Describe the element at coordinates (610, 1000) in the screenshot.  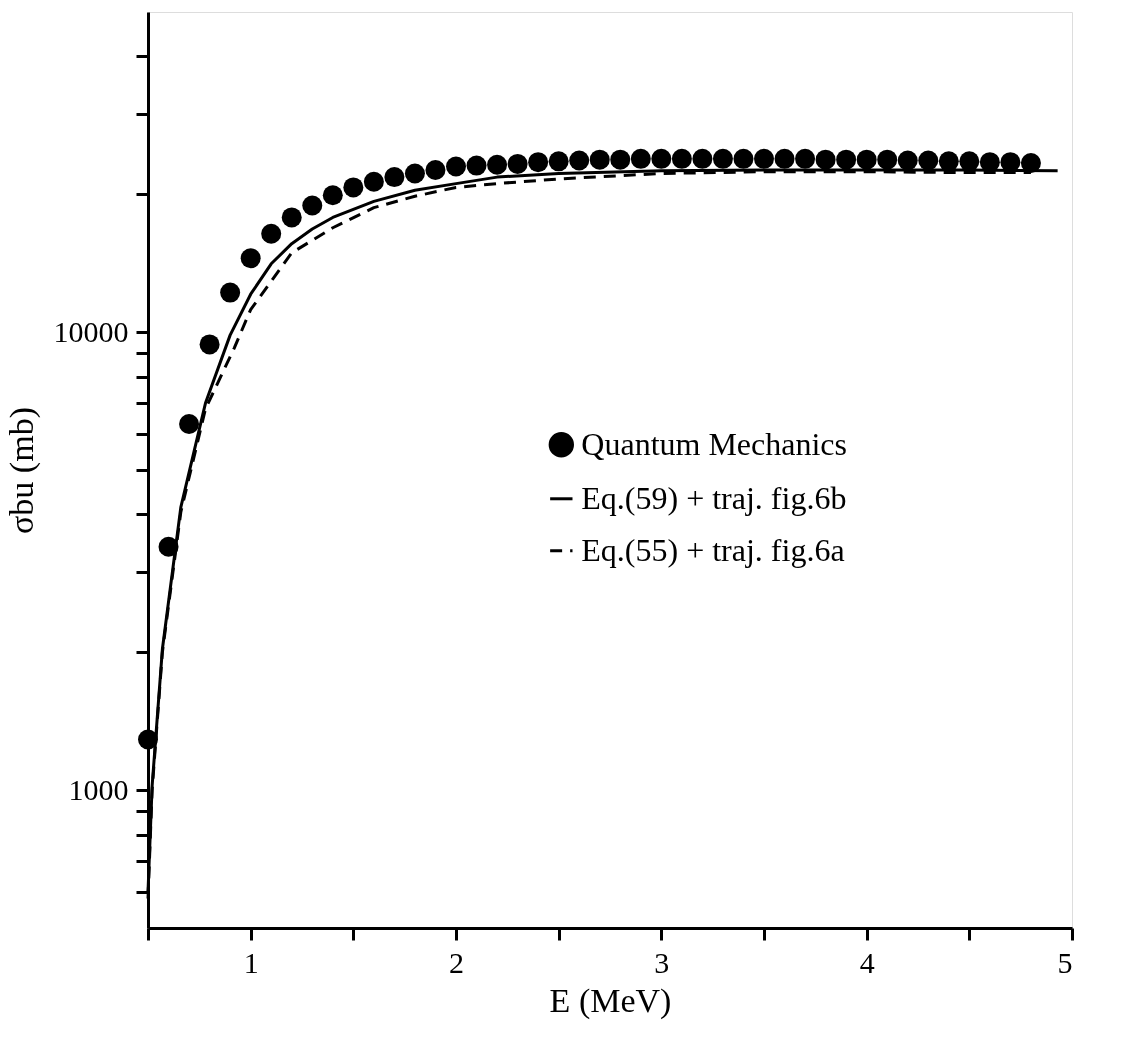
I see `x-axis-title: E (MeV)` at that location.